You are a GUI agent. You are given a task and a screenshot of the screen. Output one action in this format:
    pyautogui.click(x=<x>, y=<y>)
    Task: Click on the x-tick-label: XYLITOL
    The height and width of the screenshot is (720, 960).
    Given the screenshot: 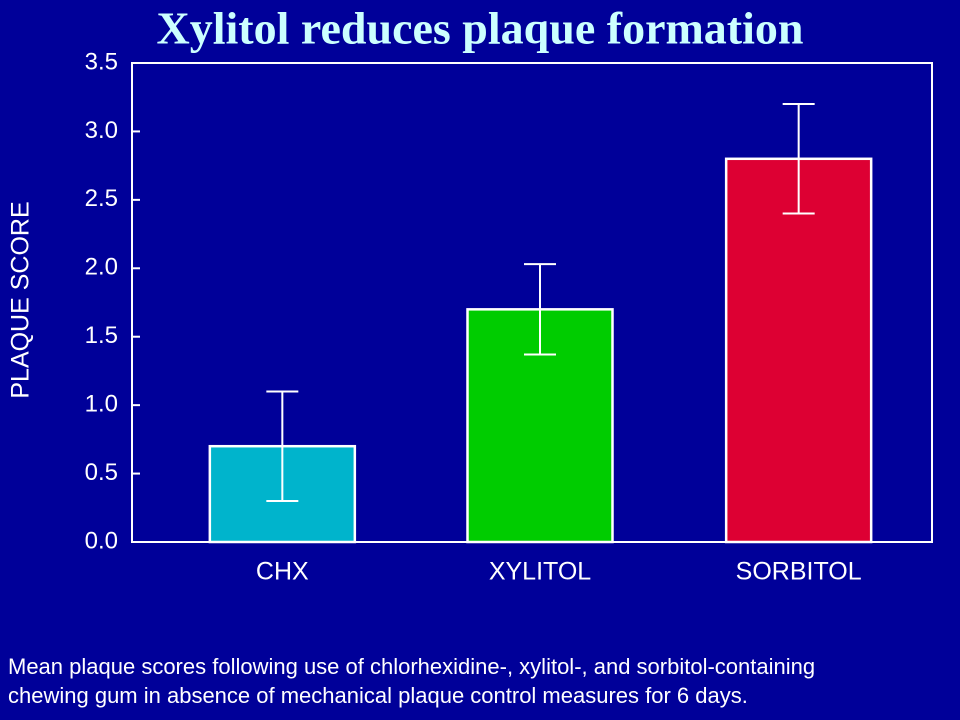 What is the action you would take?
    pyautogui.click(x=540, y=572)
    